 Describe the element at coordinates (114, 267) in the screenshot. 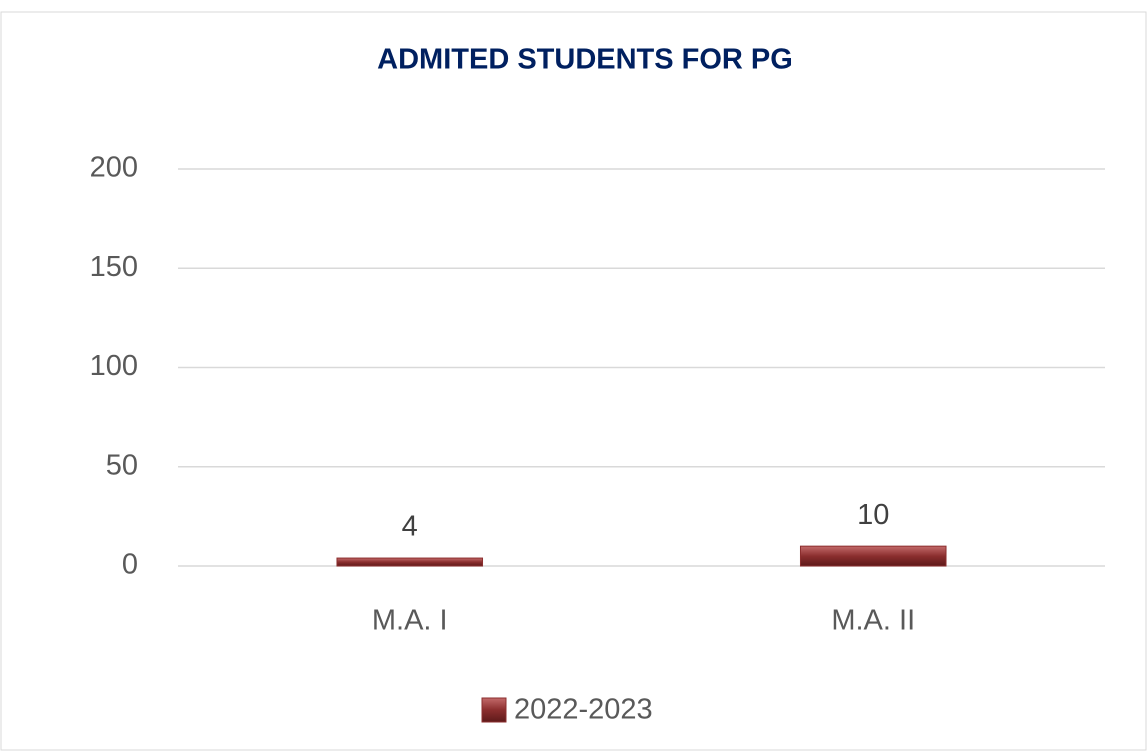

I see `y-tick-label: 150` at that location.